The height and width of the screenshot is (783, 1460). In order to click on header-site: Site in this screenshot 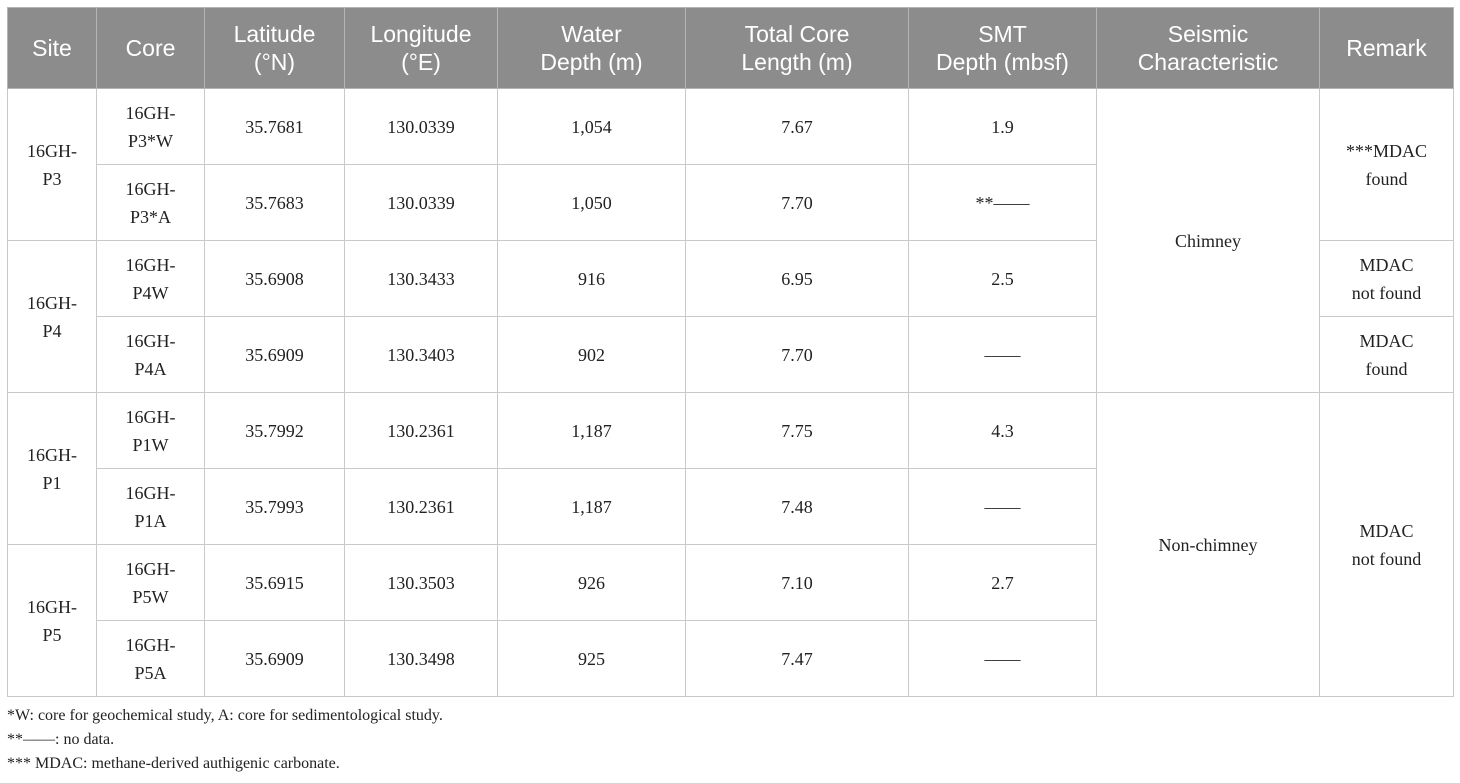, I will do `click(52, 48)`.